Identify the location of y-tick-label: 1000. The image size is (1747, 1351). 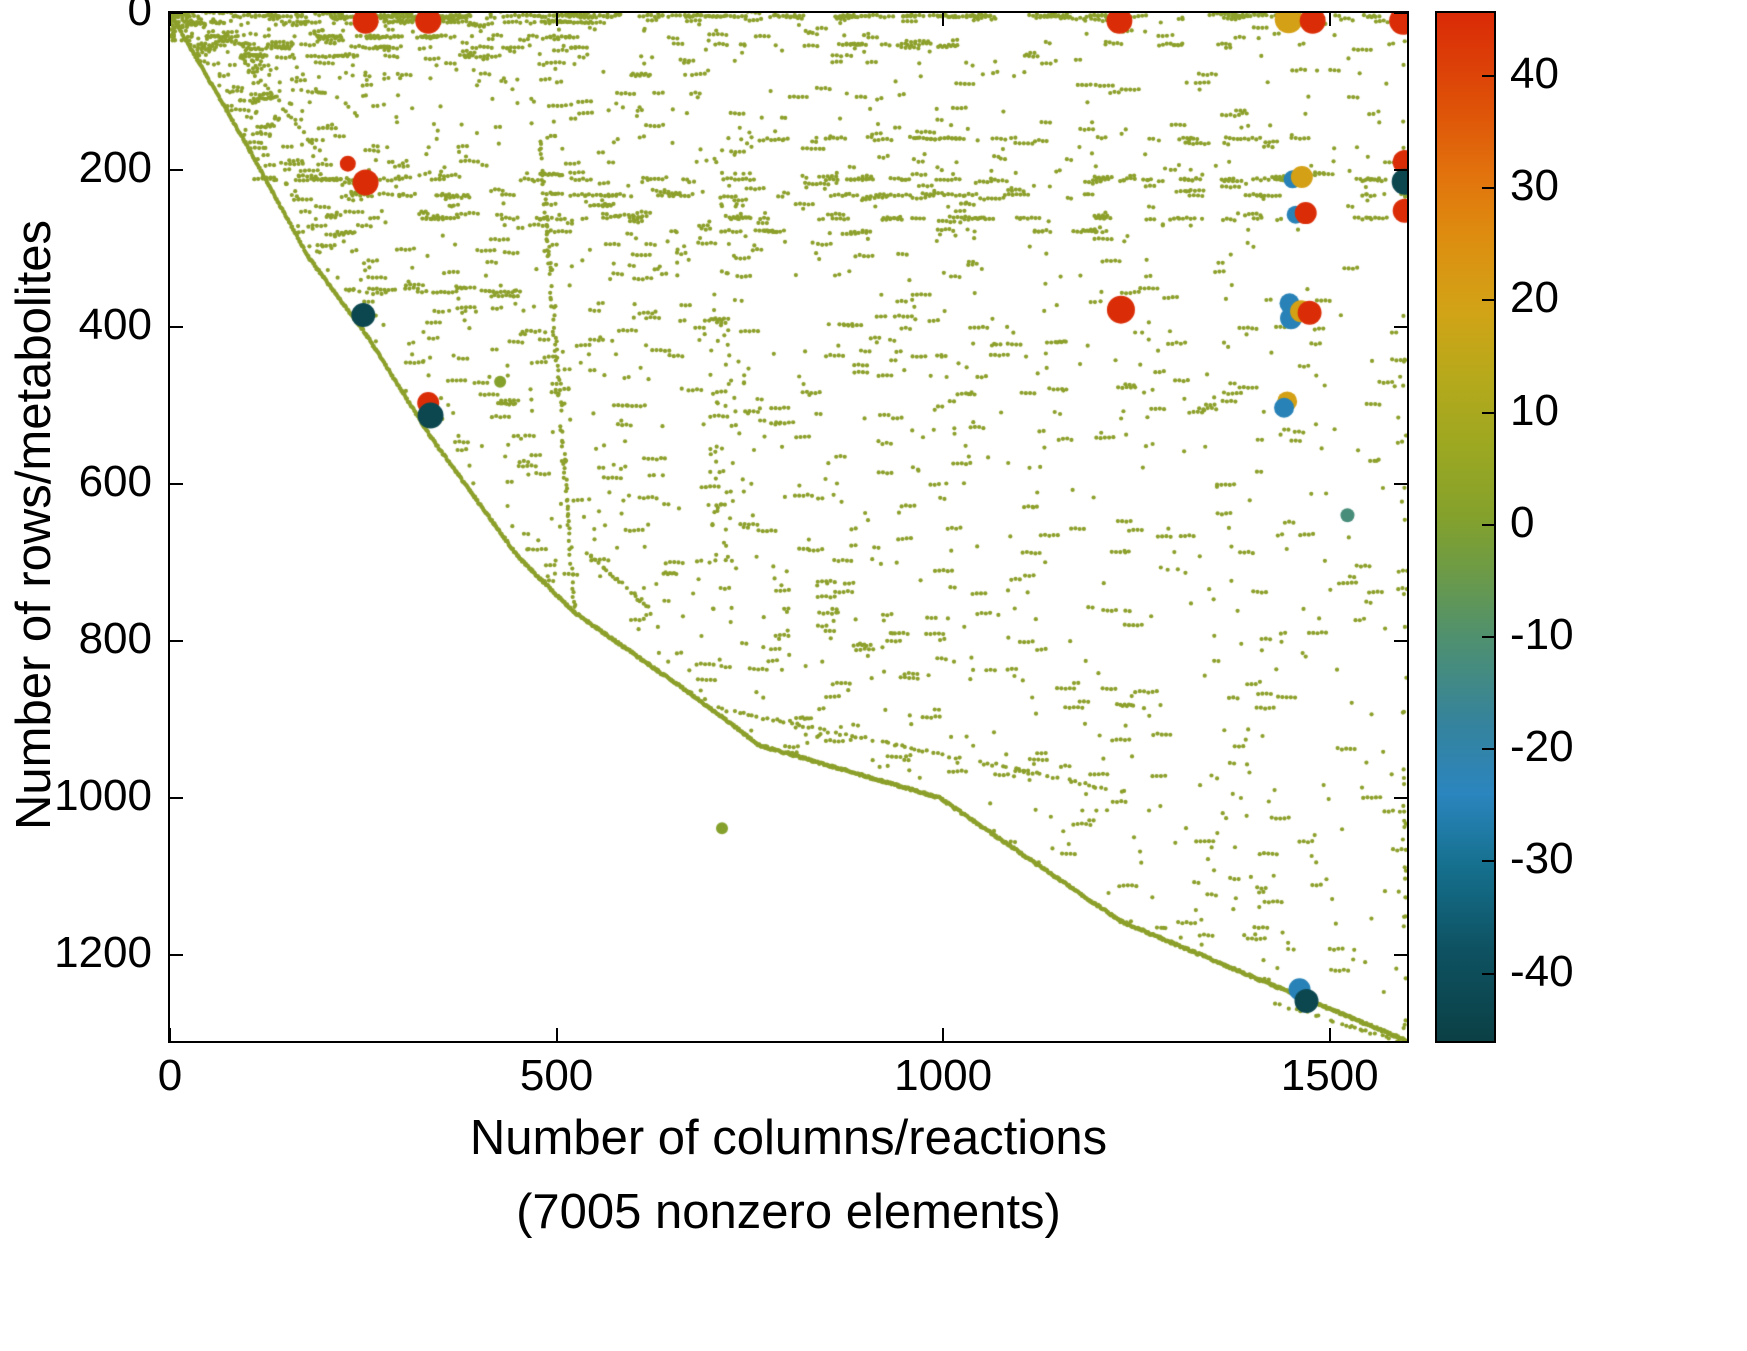
(103, 795).